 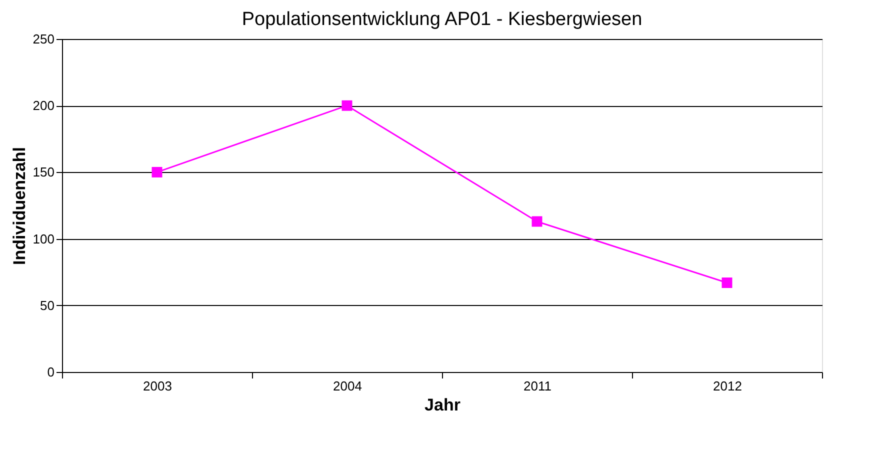 I want to click on y-tick-label: 100, so click(x=43, y=238).